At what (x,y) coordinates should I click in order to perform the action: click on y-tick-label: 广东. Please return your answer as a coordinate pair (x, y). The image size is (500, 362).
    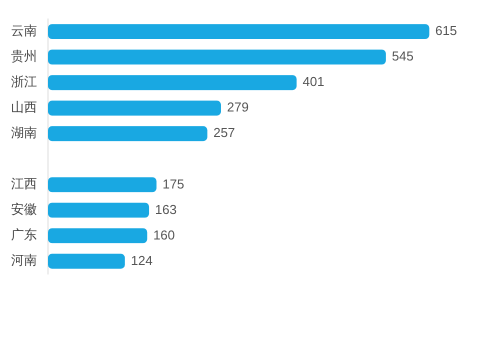
    Looking at the image, I should click on (24, 236).